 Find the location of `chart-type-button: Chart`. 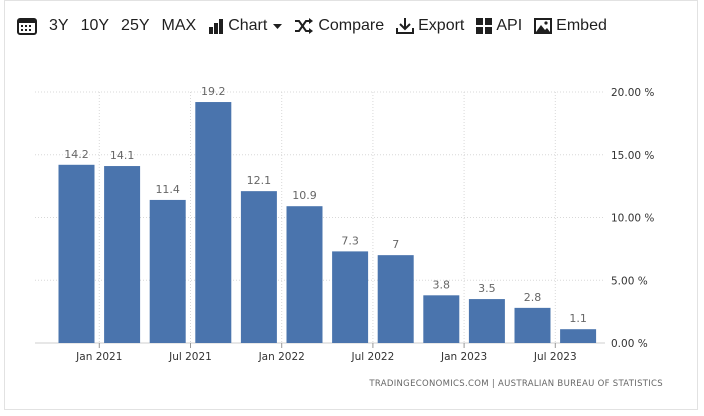

chart-type-button: Chart is located at coordinates (245, 26).